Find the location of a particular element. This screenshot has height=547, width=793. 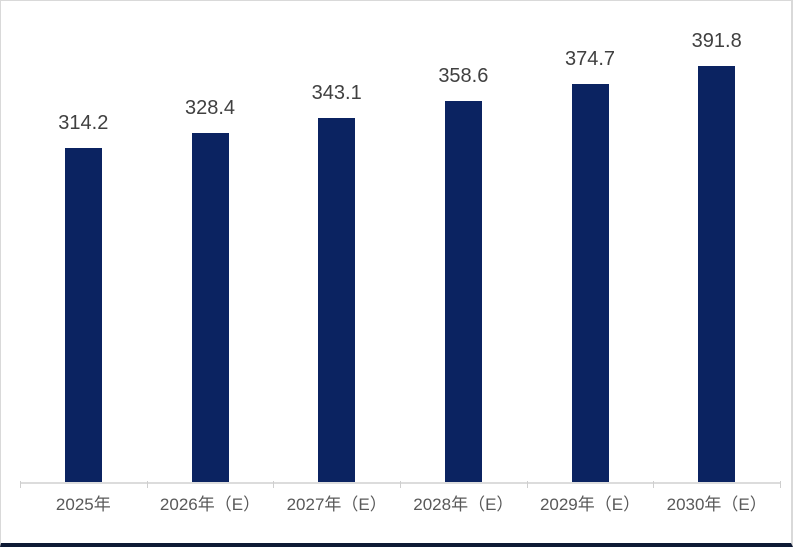

bar-slot: 328.4 is located at coordinates (210, 243).